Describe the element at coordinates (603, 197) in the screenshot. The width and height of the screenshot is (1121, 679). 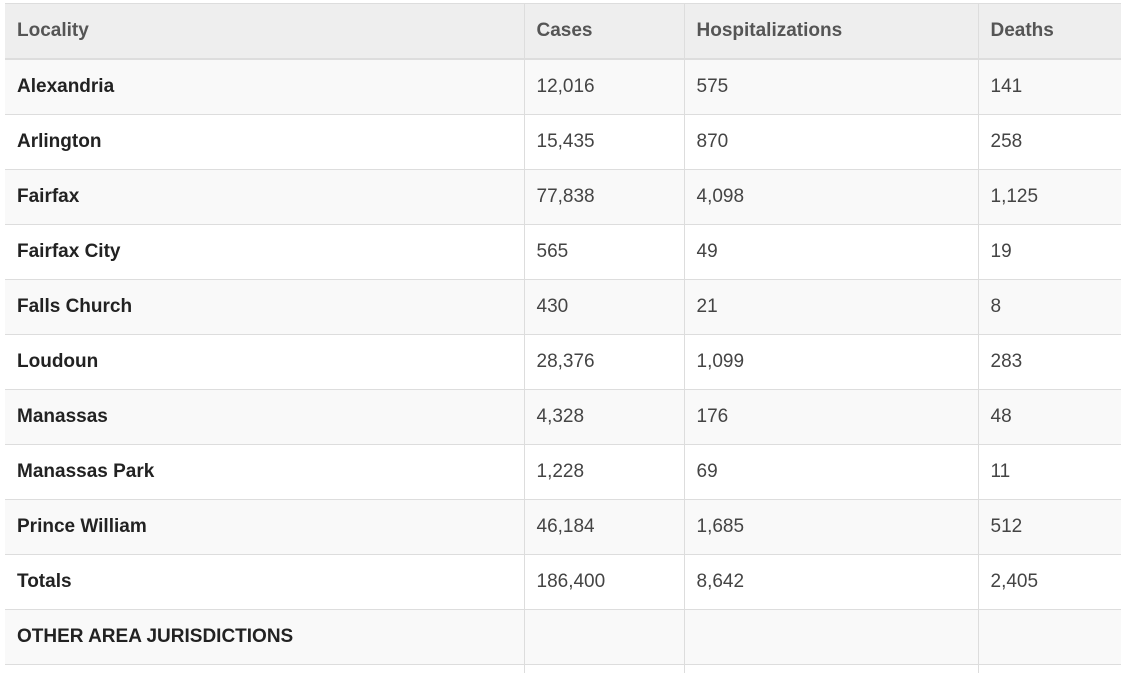
I see `cell-cases: 77,838` at that location.